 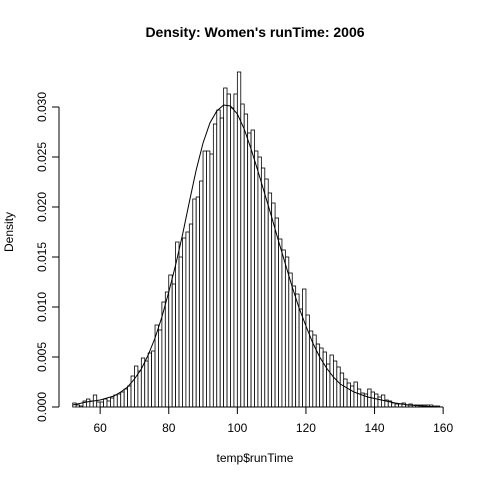 I want to click on y-tick-label: 0.030, so click(x=42, y=107).